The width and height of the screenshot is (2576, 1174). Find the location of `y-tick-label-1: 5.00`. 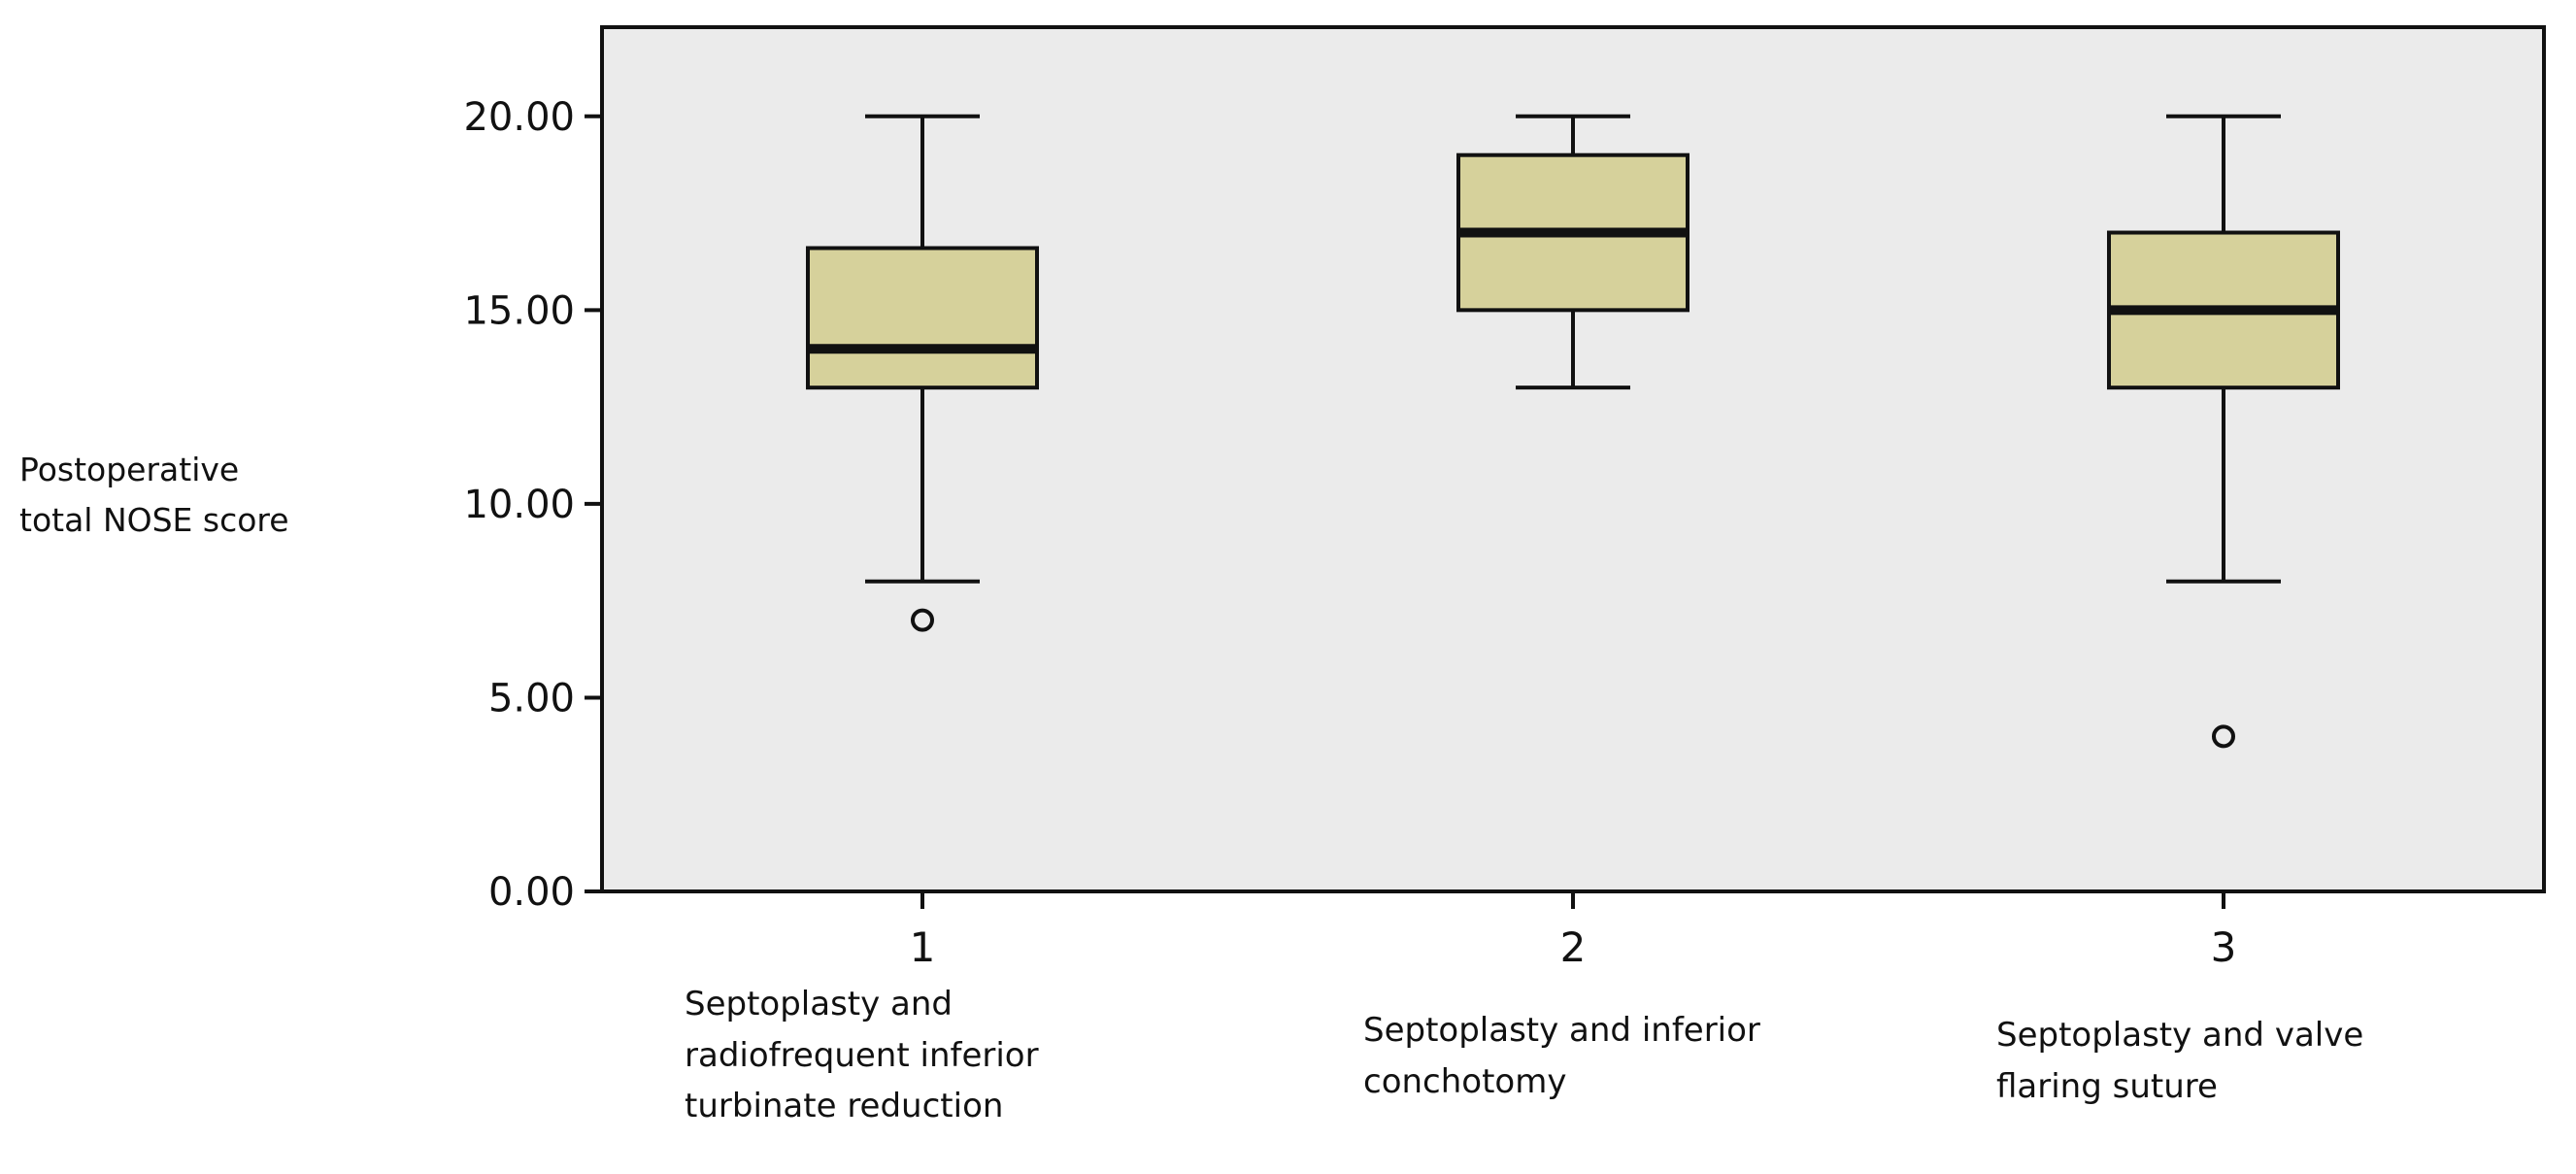

y-tick-label-1: 5.00 is located at coordinates (532, 698).